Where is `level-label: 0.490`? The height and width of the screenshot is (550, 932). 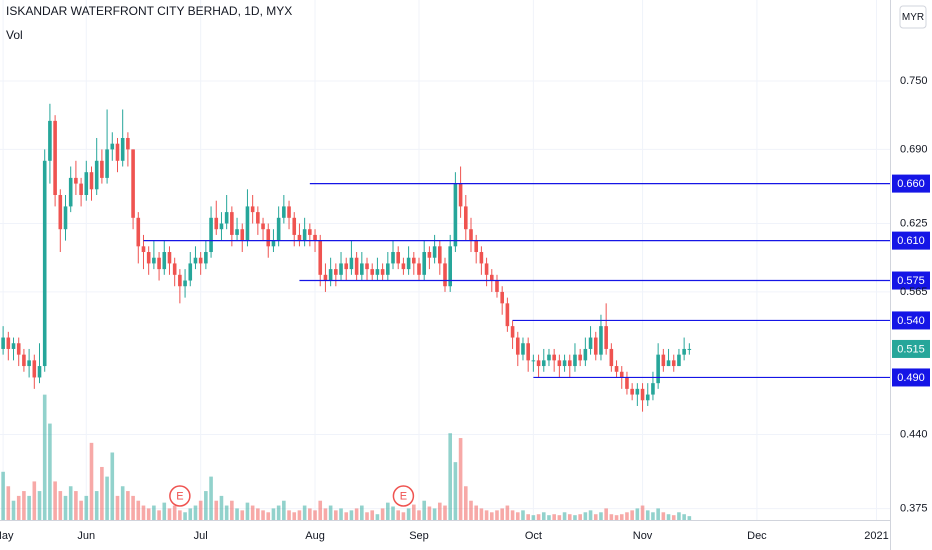 level-label: 0.490 is located at coordinates (911, 378).